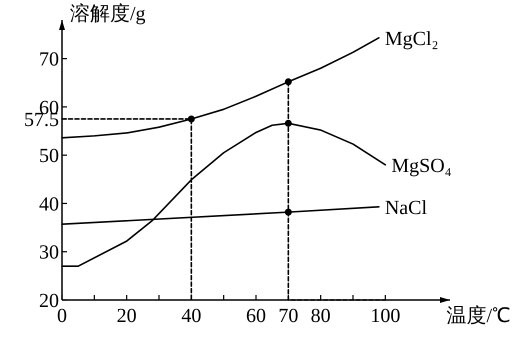  I want to click on y-tick-label: 70, so click(49, 59).